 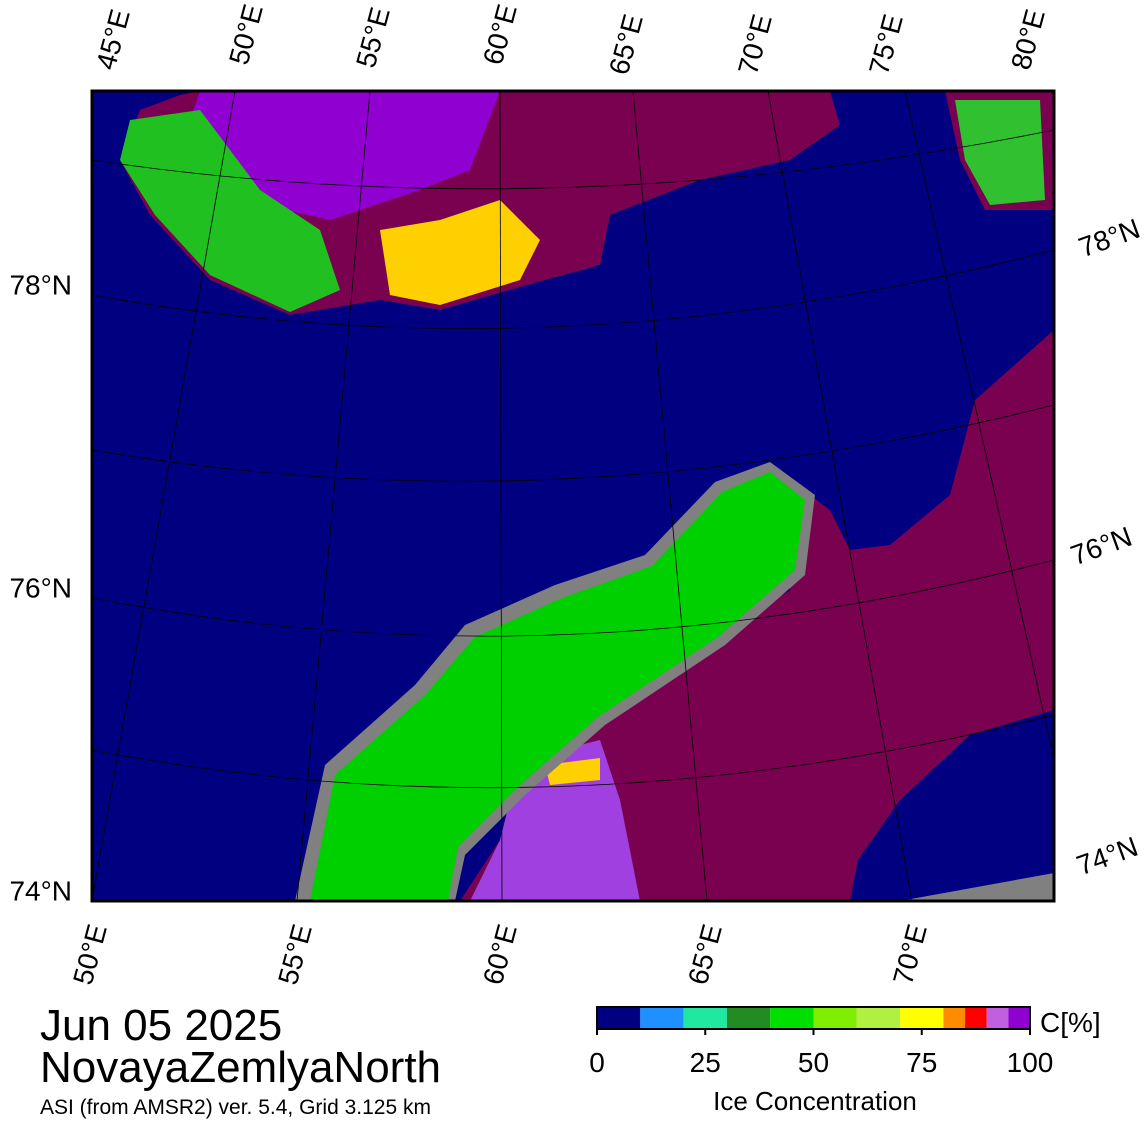 What do you see at coordinates (161, 1025) in the screenshot?
I see `date: Jun 05 2025` at bounding box center [161, 1025].